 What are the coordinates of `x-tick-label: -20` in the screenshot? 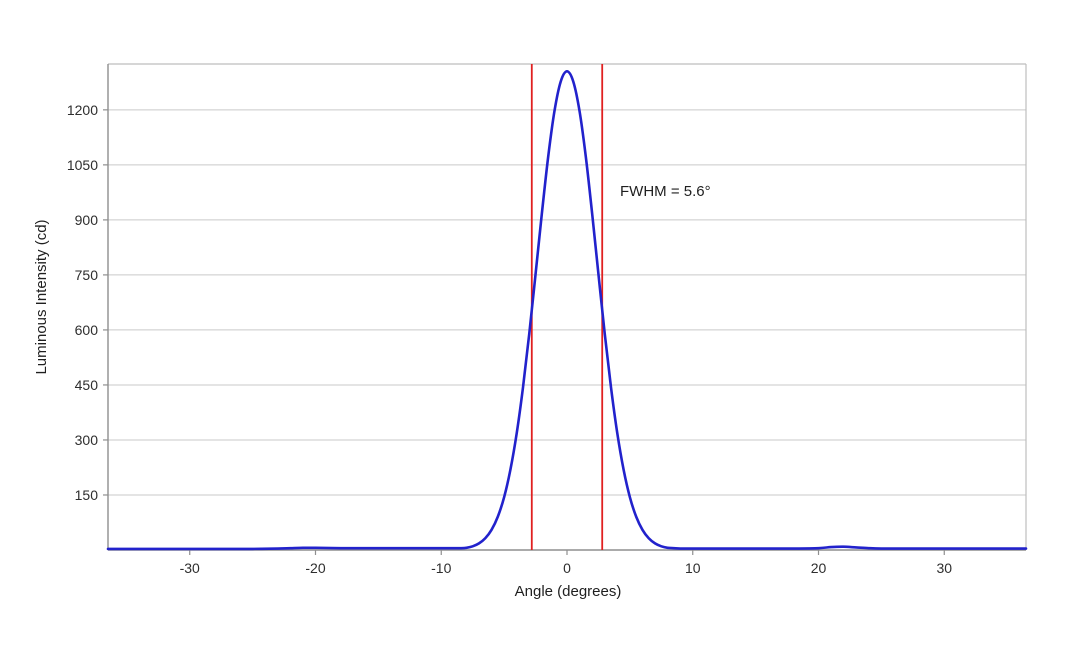 It's located at (315, 568).